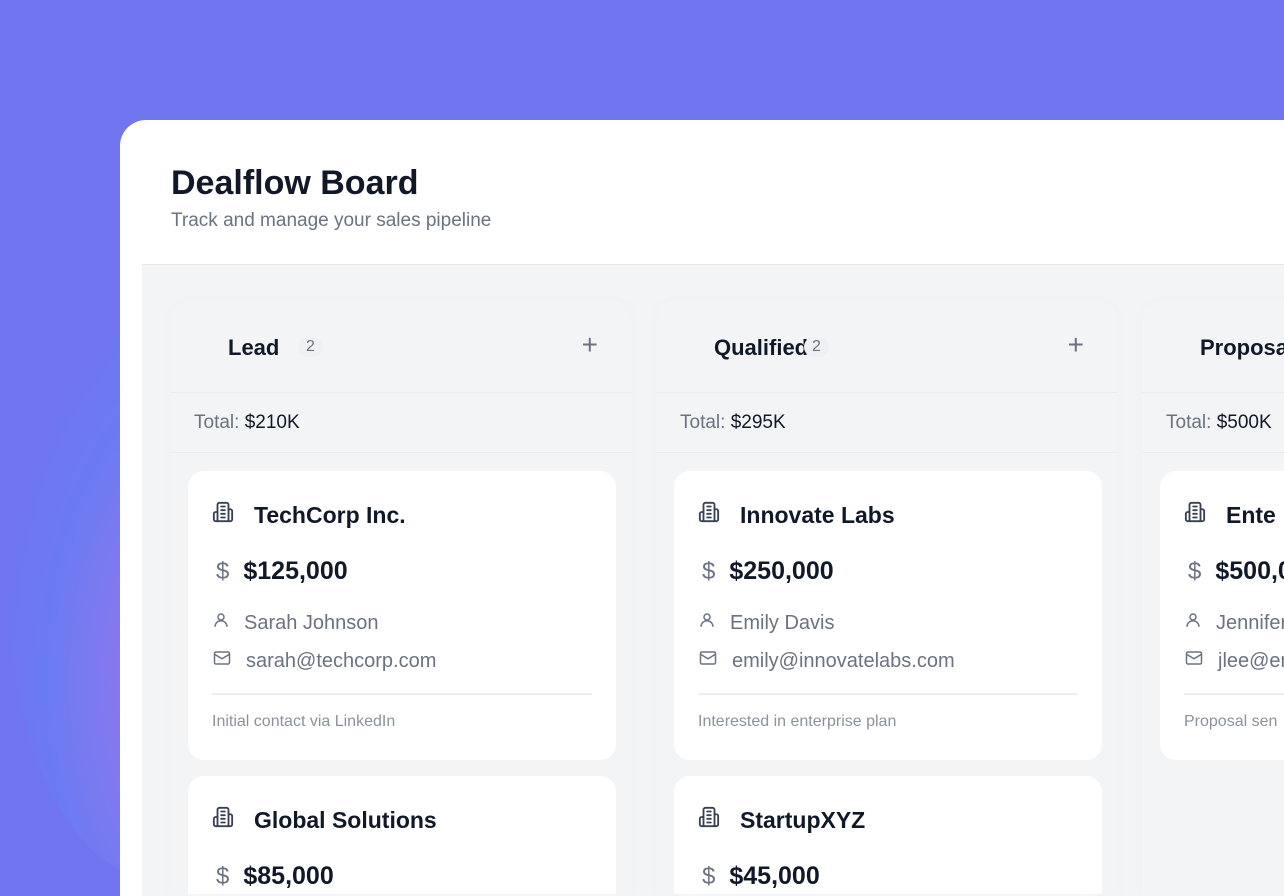 This screenshot has width=1284, height=896. Describe the element at coordinates (817, 514) in the screenshot. I see `company-name: Innovate Labs` at that location.